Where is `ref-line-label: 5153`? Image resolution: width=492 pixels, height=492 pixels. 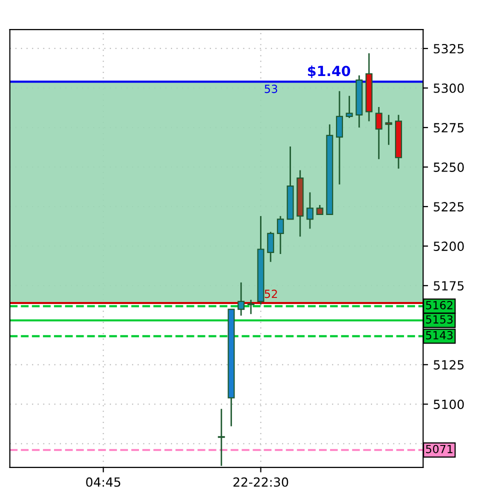
ref-line-label: 5153 is located at coordinates (439, 319).